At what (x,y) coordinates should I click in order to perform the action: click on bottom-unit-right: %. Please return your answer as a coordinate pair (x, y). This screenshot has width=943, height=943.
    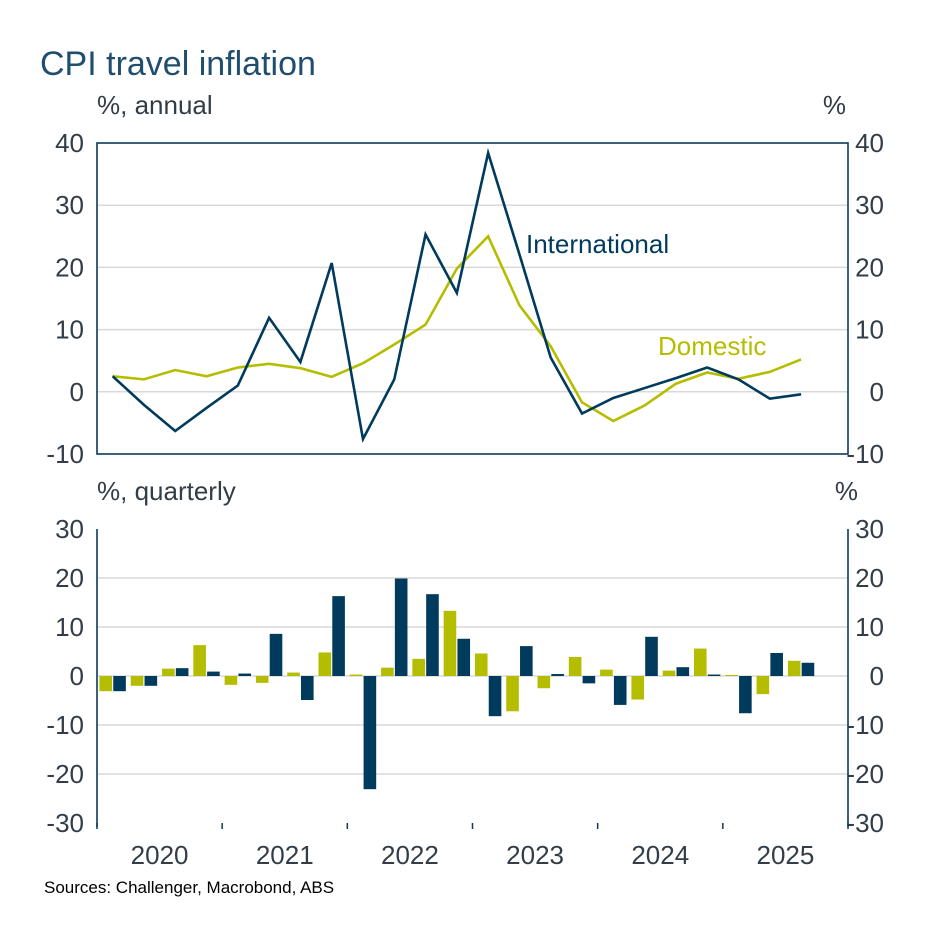
    Looking at the image, I should click on (846, 491).